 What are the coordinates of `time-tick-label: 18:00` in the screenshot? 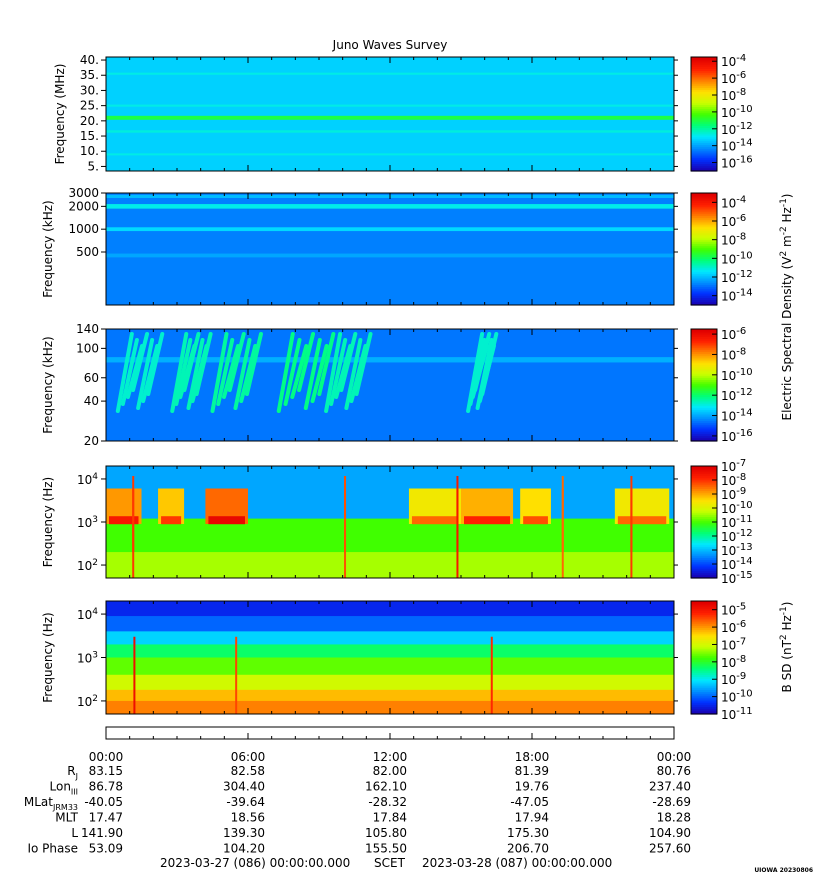 It's located at (532, 757).